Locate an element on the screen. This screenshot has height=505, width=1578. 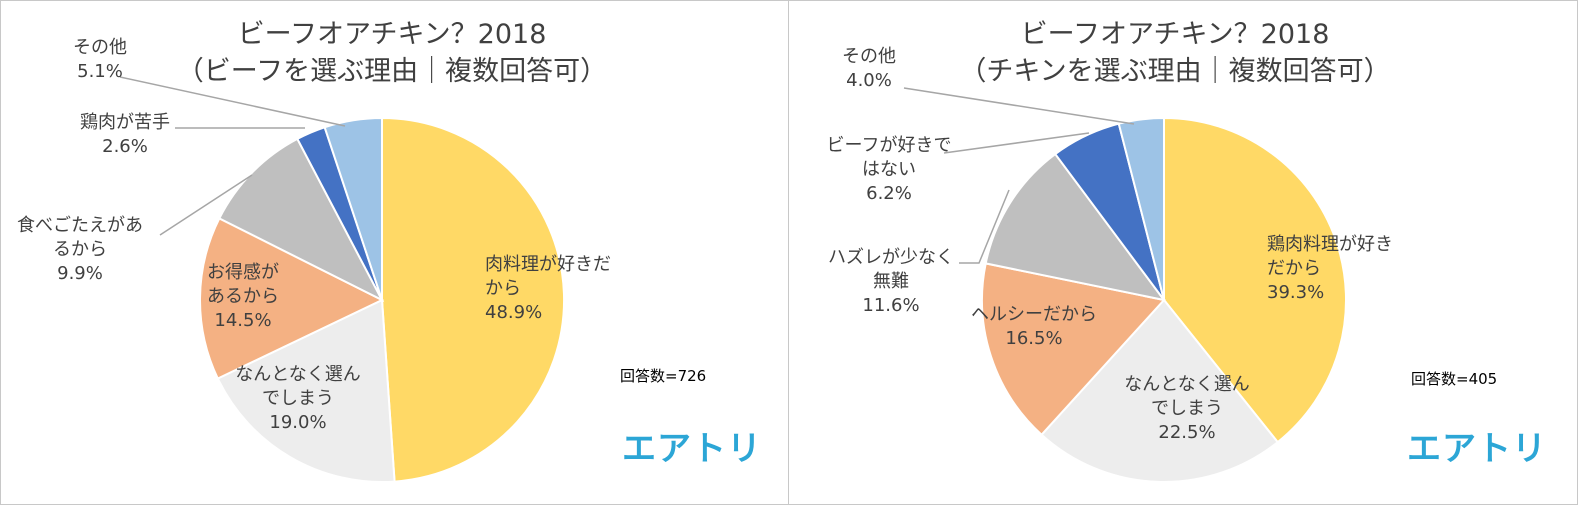
respondent-count: 回答数=726 is located at coordinates (663, 376).